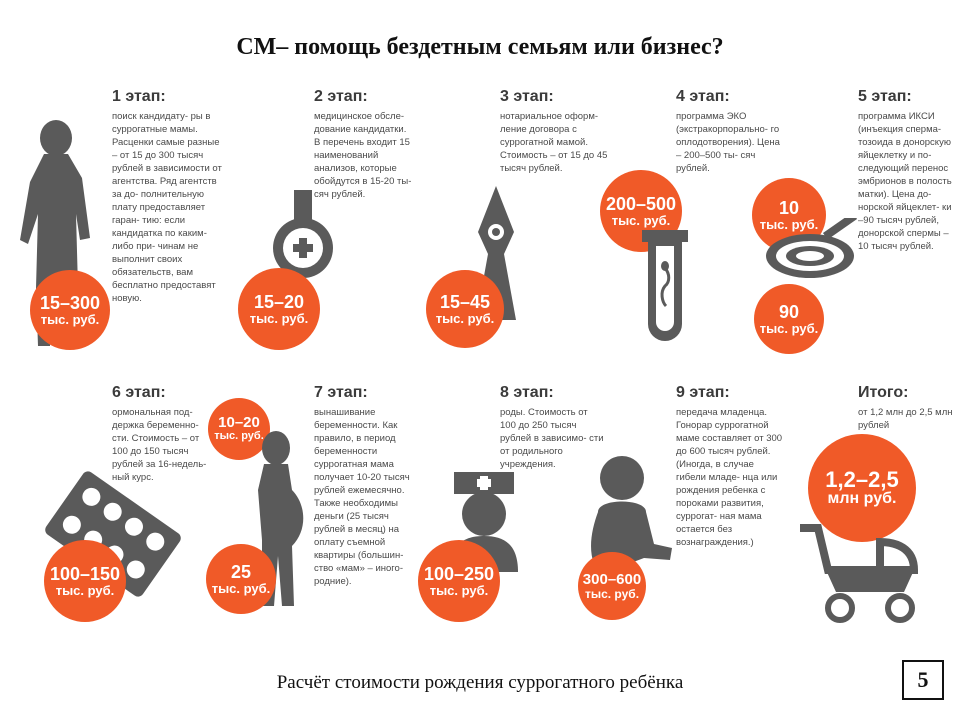  I want to click on page-number: 5, so click(923, 680).